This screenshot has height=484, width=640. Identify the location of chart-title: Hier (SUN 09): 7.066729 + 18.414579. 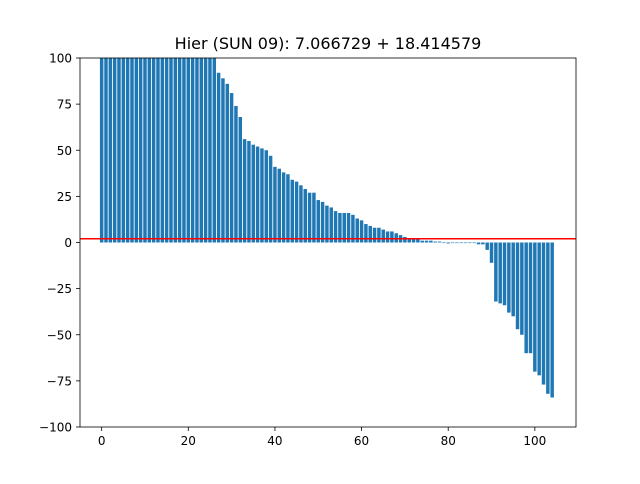
(328, 43).